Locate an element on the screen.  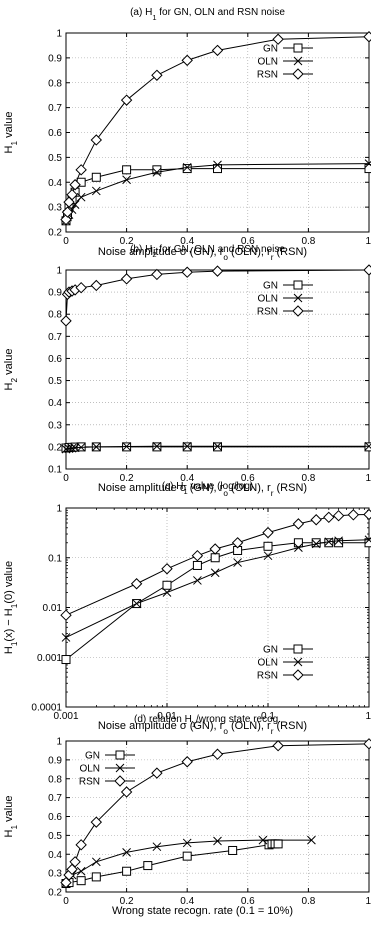
series-oln is located at coordinates (216, 588).